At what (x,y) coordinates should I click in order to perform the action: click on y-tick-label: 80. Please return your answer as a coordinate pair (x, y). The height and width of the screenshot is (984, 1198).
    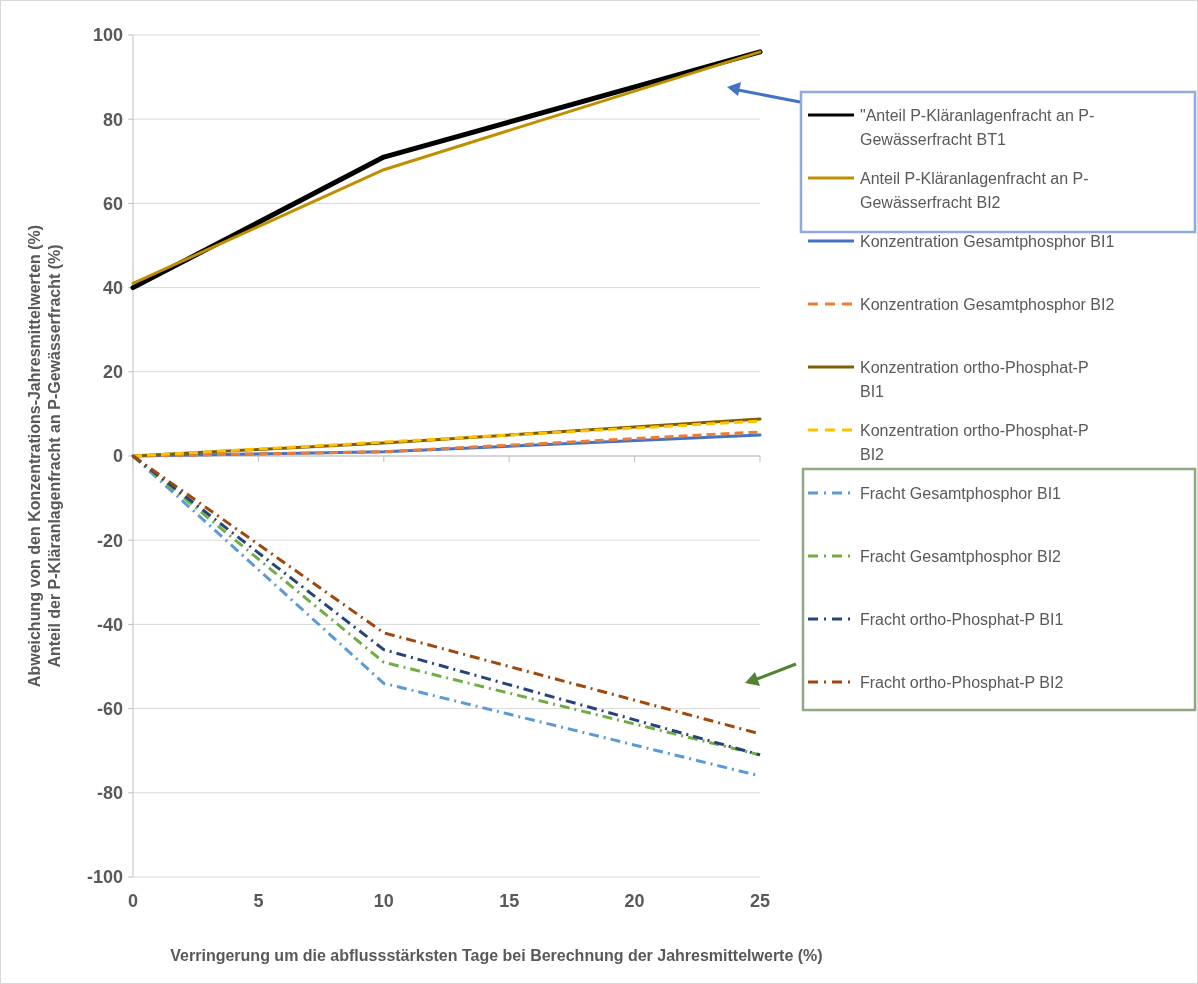
    Looking at the image, I should click on (112, 119).